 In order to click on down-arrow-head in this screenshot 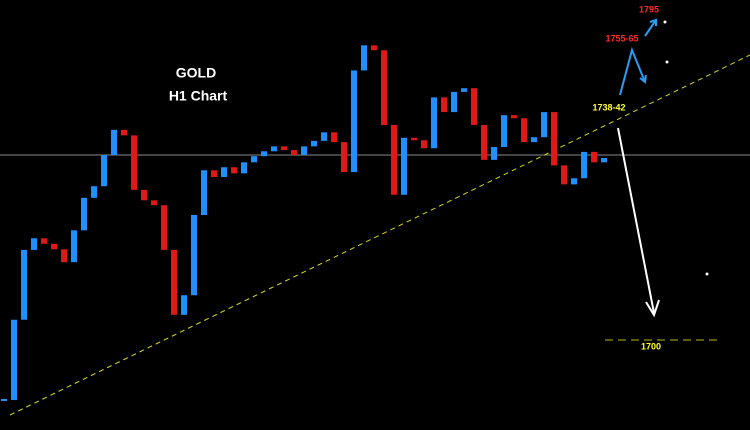, I will do `click(652, 308)`.